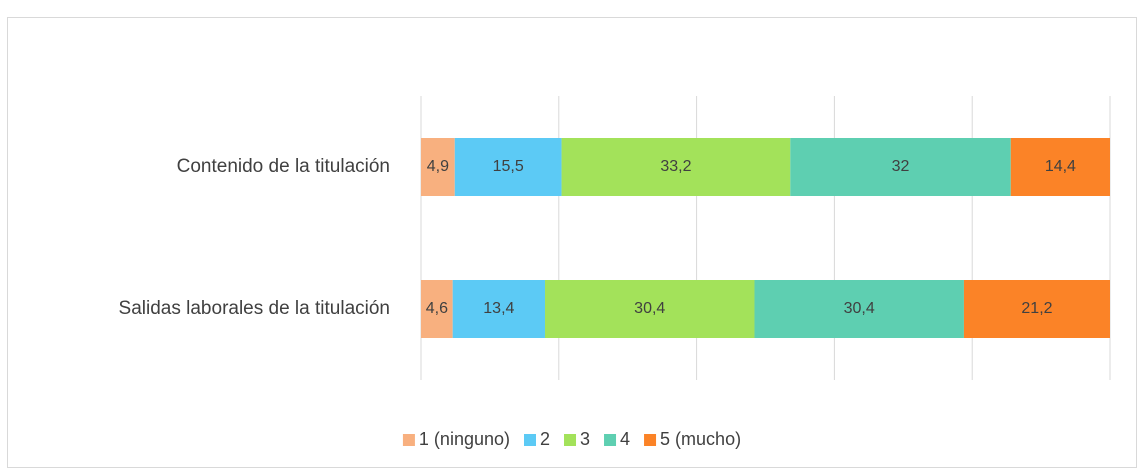 This screenshot has width=1145, height=473. I want to click on legend-label: 2, so click(545, 439).